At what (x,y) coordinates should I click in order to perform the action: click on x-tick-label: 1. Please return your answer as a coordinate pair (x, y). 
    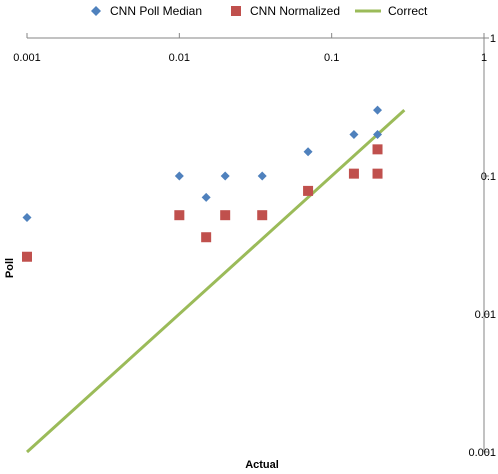
    Looking at the image, I should click on (484, 58).